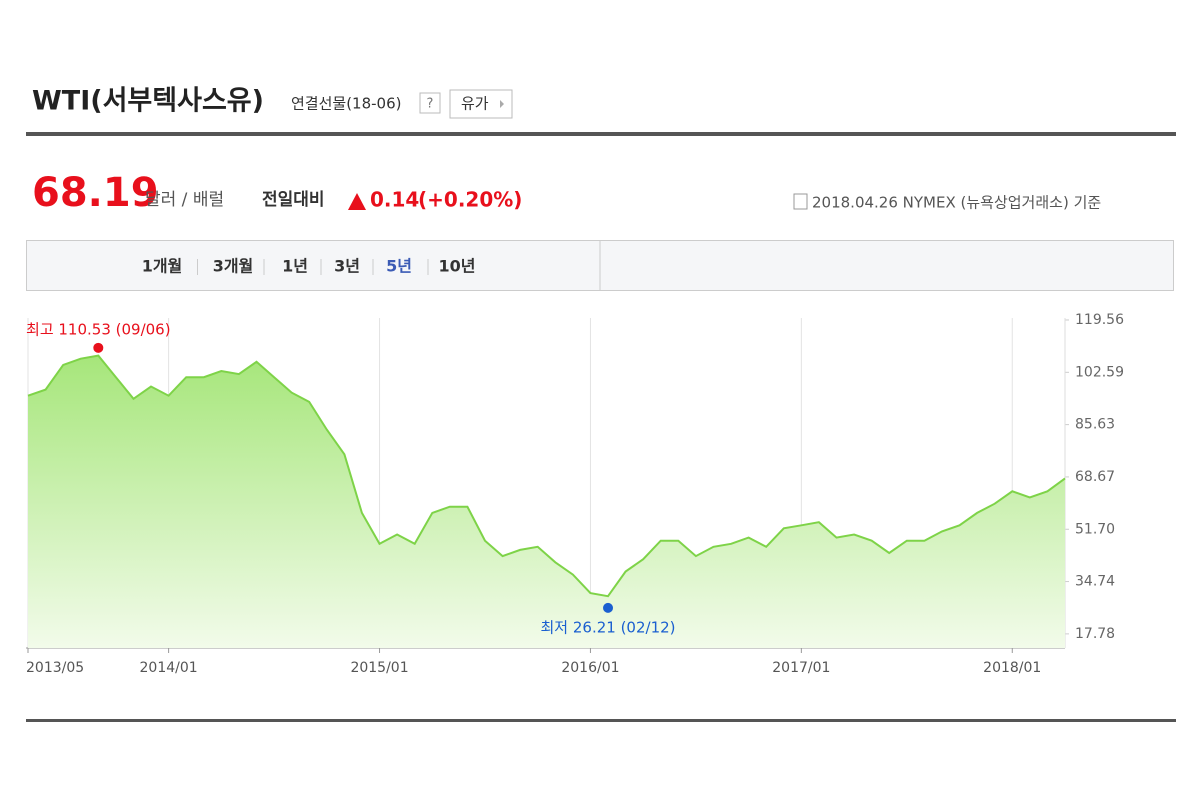 The height and width of the screenshot is (804, 1200). I want to click on tab: 1년, so click(295, 266).